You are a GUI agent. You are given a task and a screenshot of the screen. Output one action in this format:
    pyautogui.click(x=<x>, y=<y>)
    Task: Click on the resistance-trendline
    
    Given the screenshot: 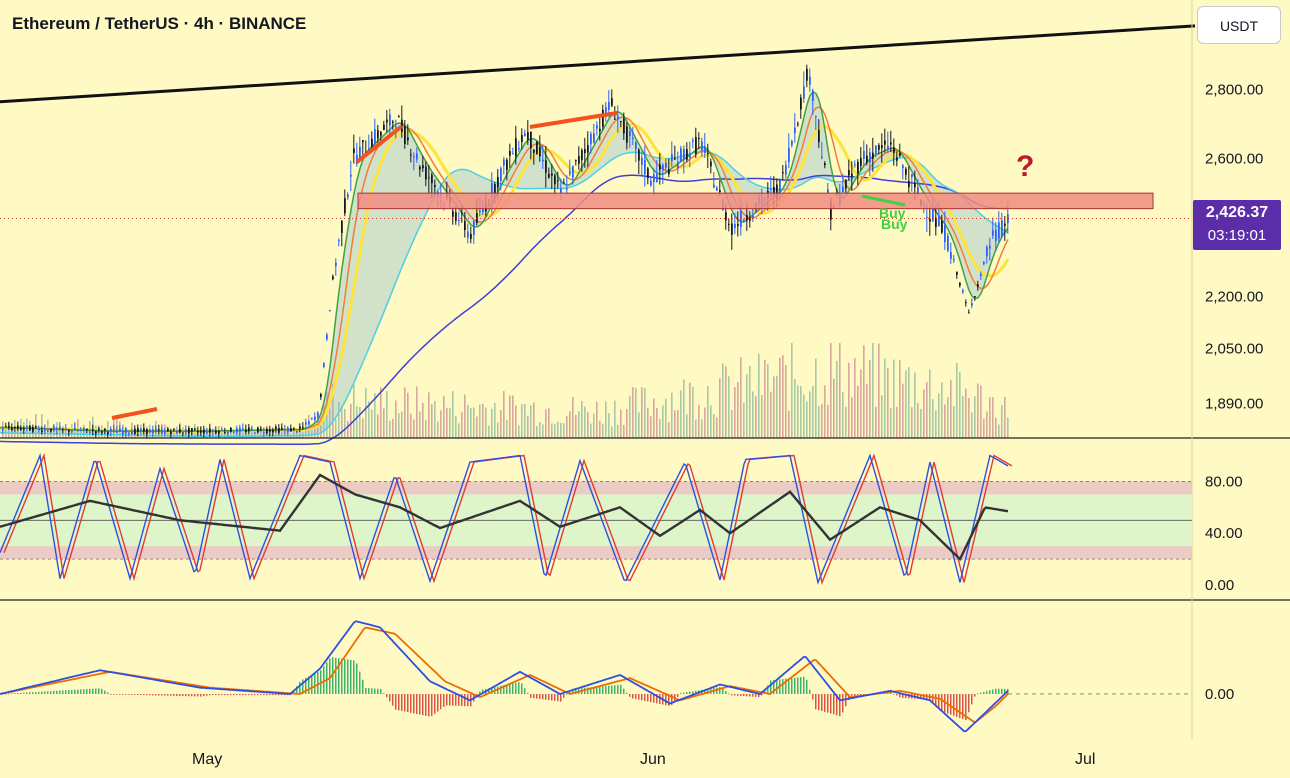 What is the action you would take?
    pyautogui.click(x=598, y=64)
    